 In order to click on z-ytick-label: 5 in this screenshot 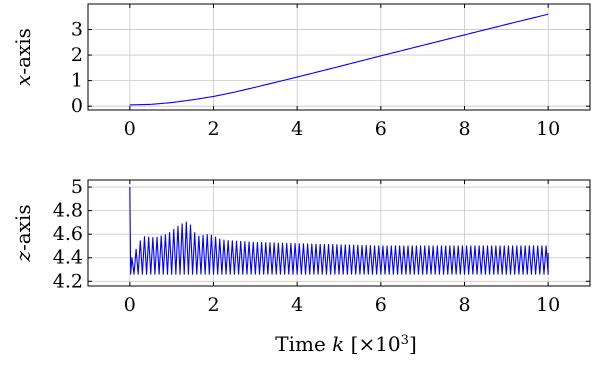, I will do `click(77, 187)`.